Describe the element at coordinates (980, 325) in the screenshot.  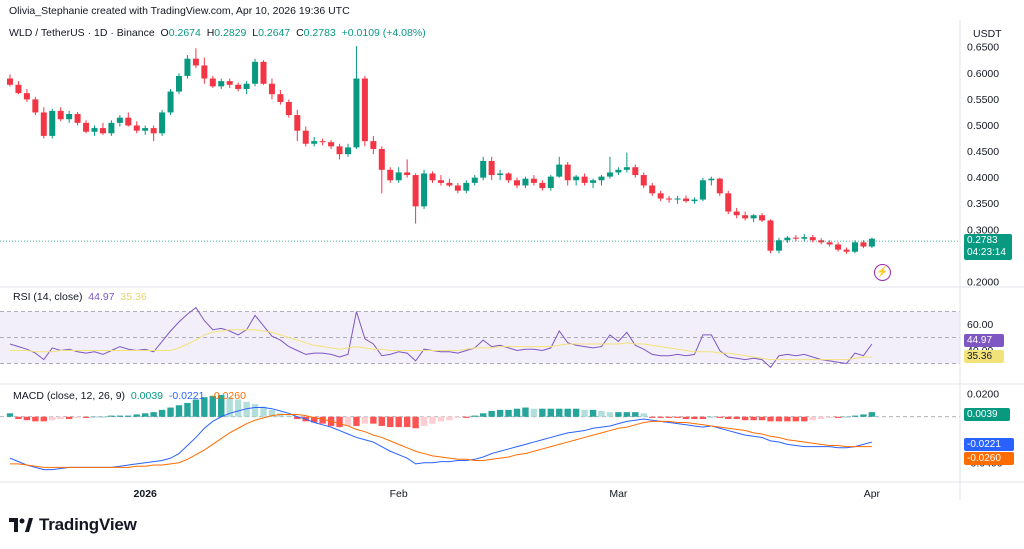
I see `rsi-tick-label: 60.00` at that location.